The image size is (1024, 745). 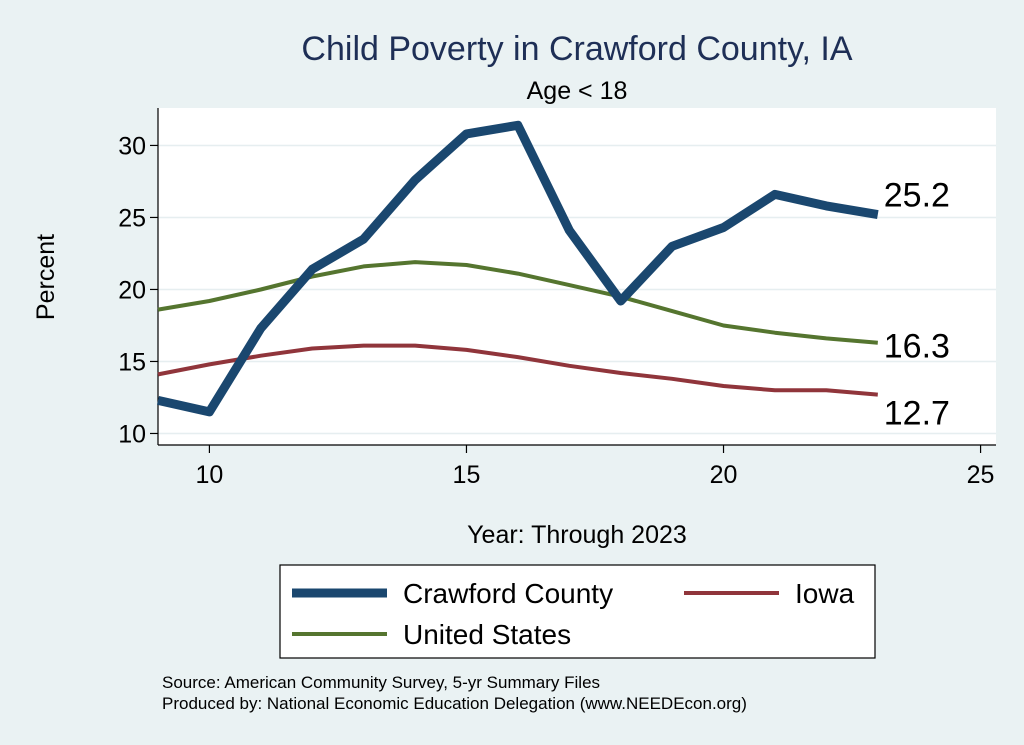 I want to click on x-tick-label: 25, so click(x=981, y=475).